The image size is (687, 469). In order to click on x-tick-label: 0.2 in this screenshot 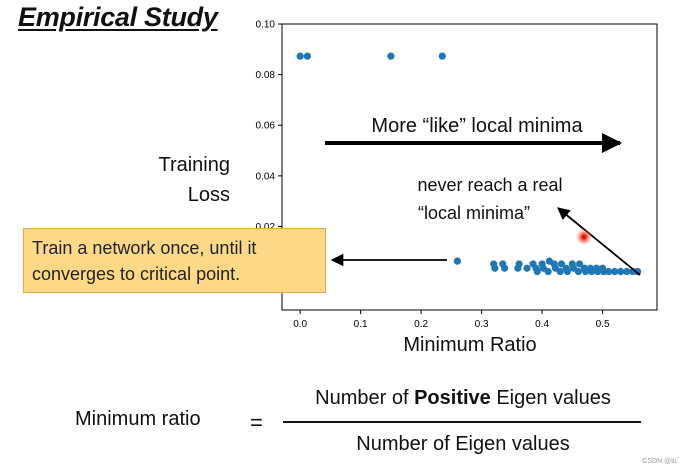, I will do `click(421, 324)`.